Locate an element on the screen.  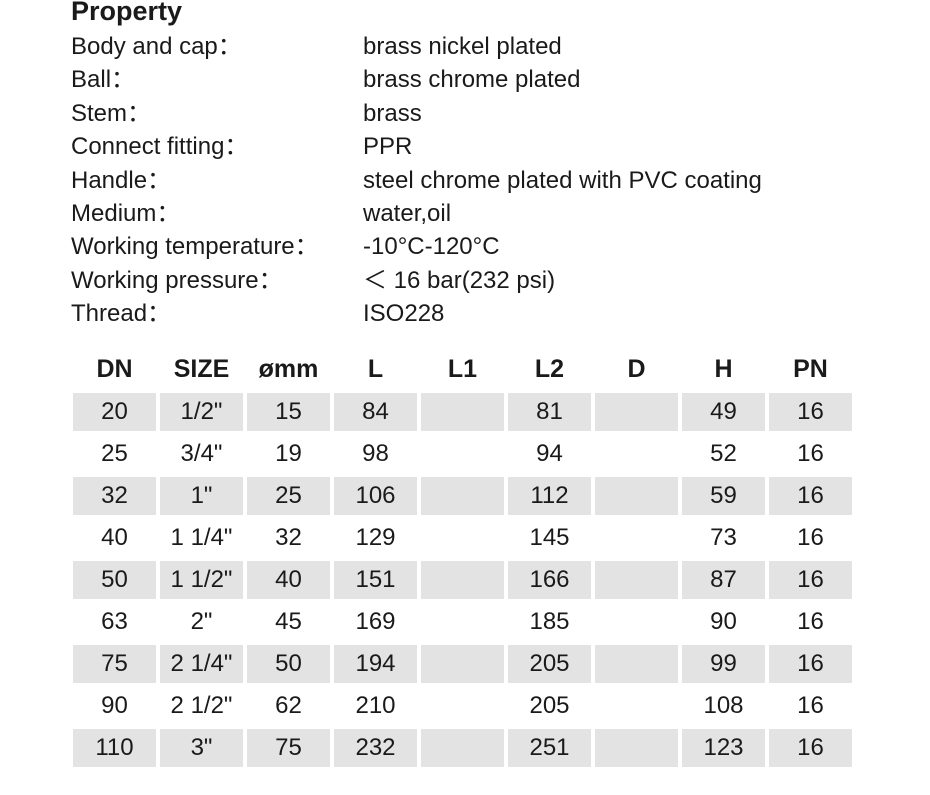
table-row: 50 1 1/2" 40 151 166 87 16 is located at coordinates (462, 580).